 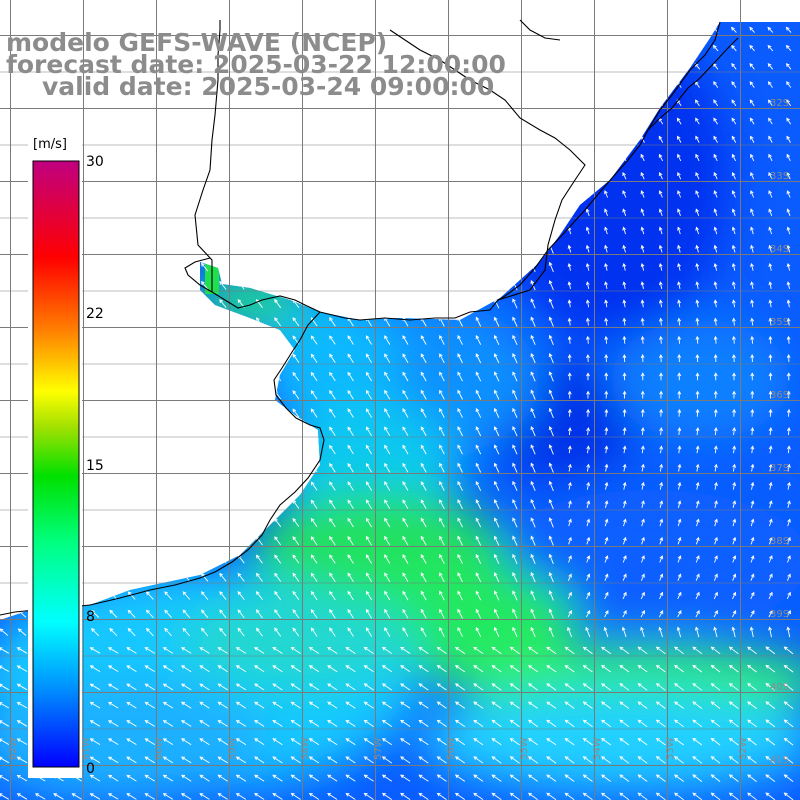 What do you see at coordinates (779, 395) in the screenshot?
I see `lat-label: 36S` at bounding box center [779, 395].